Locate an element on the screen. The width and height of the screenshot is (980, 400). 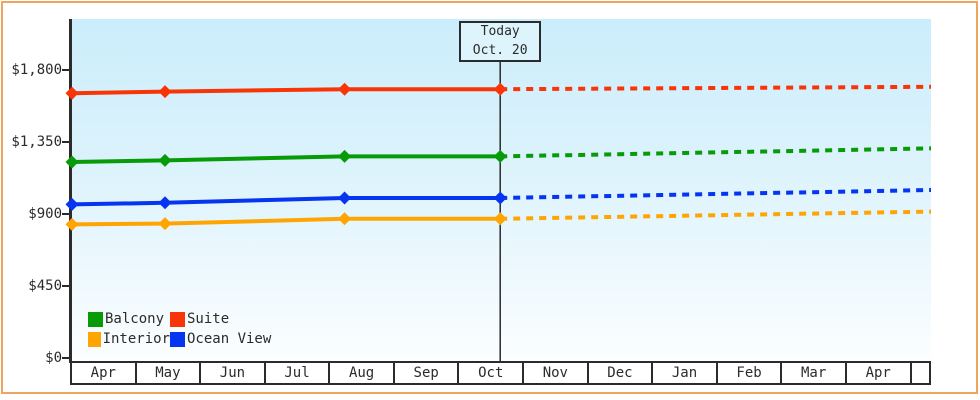
today-marker-box: Today Oct. 20 is located at coordinates (500, 41).